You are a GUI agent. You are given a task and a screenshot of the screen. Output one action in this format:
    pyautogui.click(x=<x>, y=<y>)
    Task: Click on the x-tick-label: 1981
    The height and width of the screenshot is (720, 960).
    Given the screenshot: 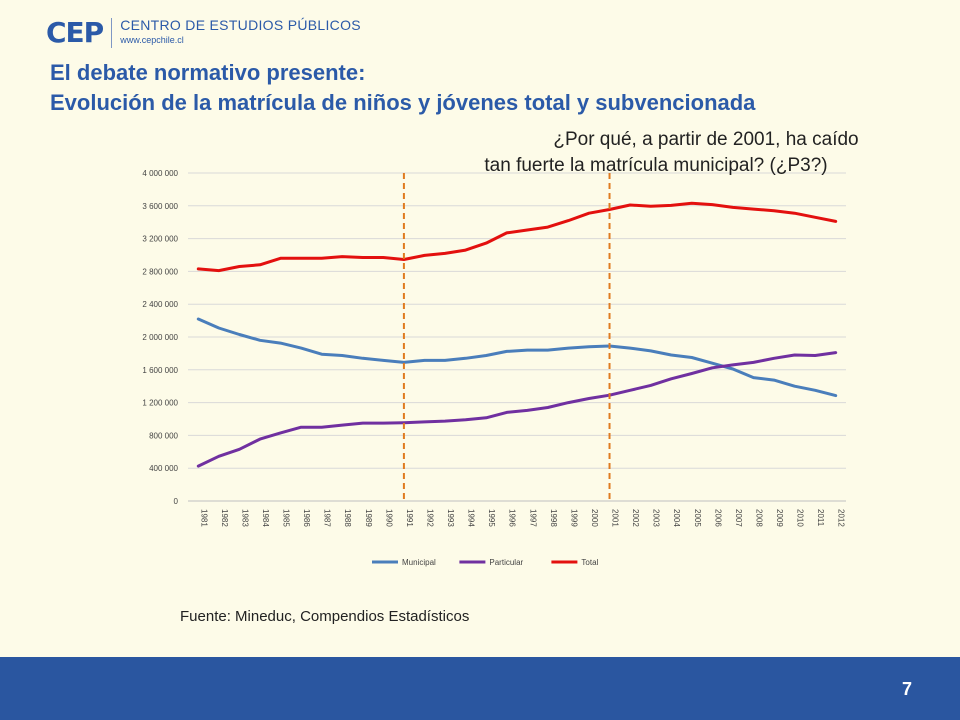 What is the action you would take?
    pyautogui.click(x=203, y=518)
    